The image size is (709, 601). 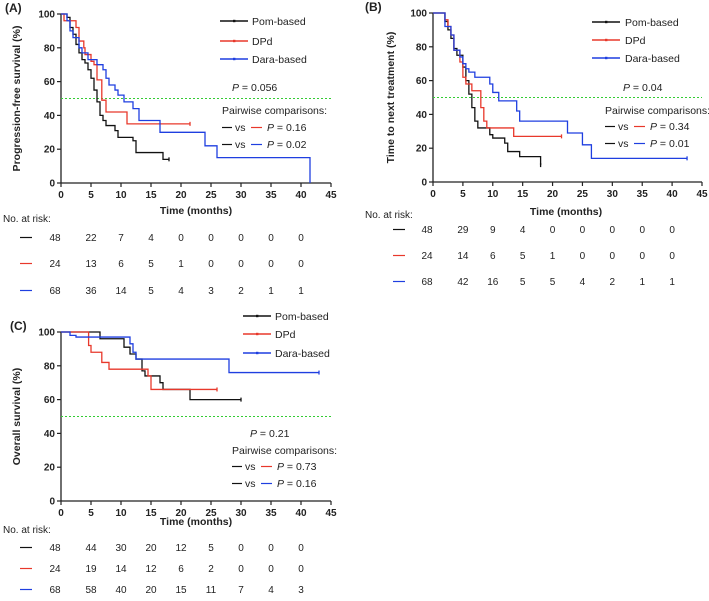 I want to click on y-axis-title: Progression-free survival (%), so click(x=17, y=99).